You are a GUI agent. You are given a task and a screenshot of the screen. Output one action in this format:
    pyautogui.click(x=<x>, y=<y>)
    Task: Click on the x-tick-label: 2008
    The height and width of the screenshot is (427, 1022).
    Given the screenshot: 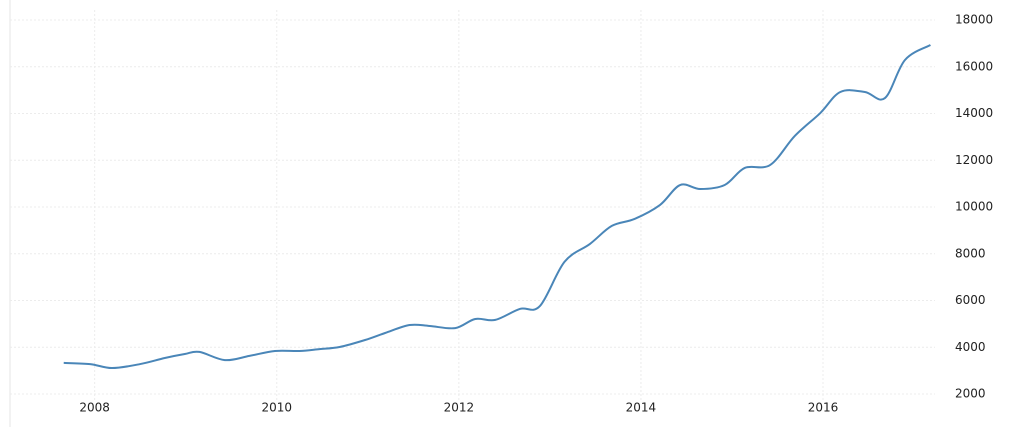 What is the action you would take?
    pyautogui.click(x=94, y=408)
    